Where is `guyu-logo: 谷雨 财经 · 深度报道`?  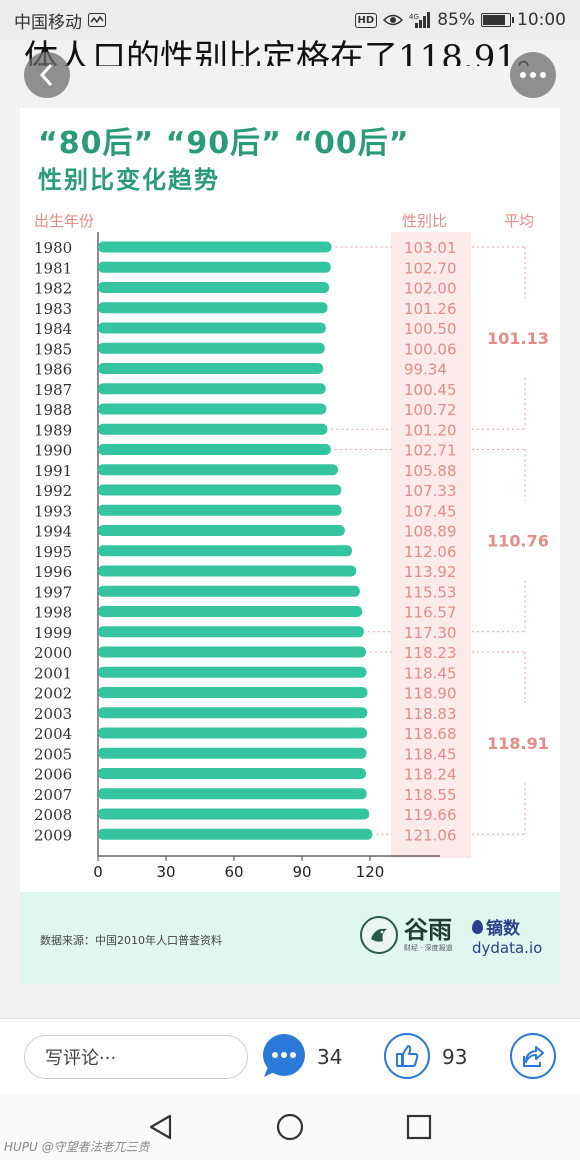 guyu-logo: 谷雨 财经 · 深度报道 is located at coordinates (406, 935).